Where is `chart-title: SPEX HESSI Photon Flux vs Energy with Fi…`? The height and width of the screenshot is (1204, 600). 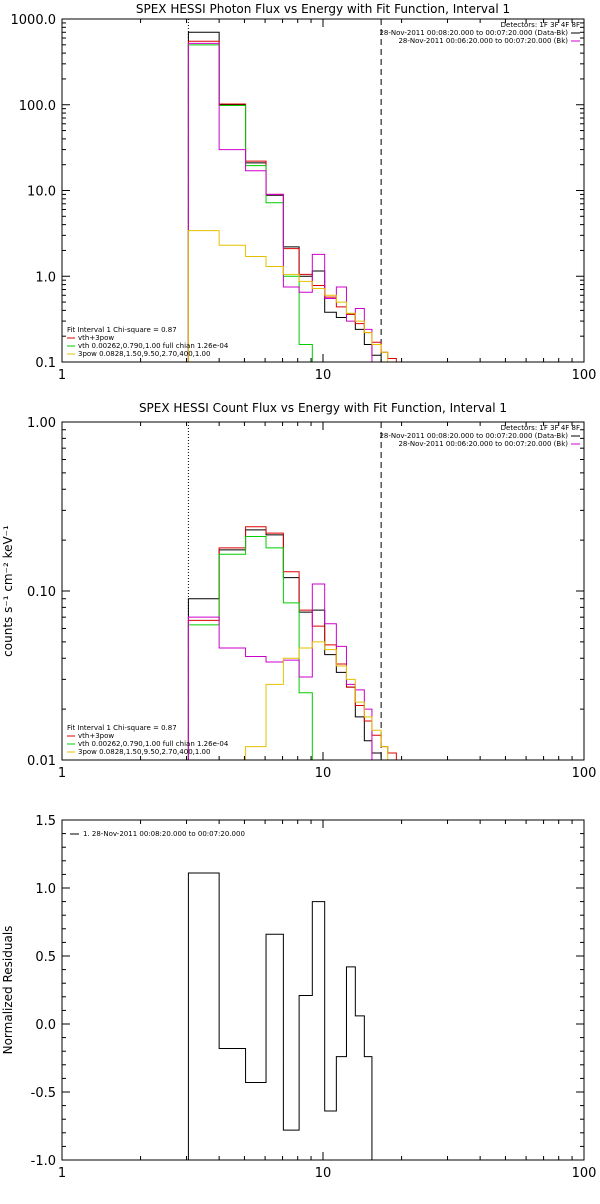
chart-title: SPEX HESSI Photon Flux vs Energy with Fi… is located at coordinates (323, 9).